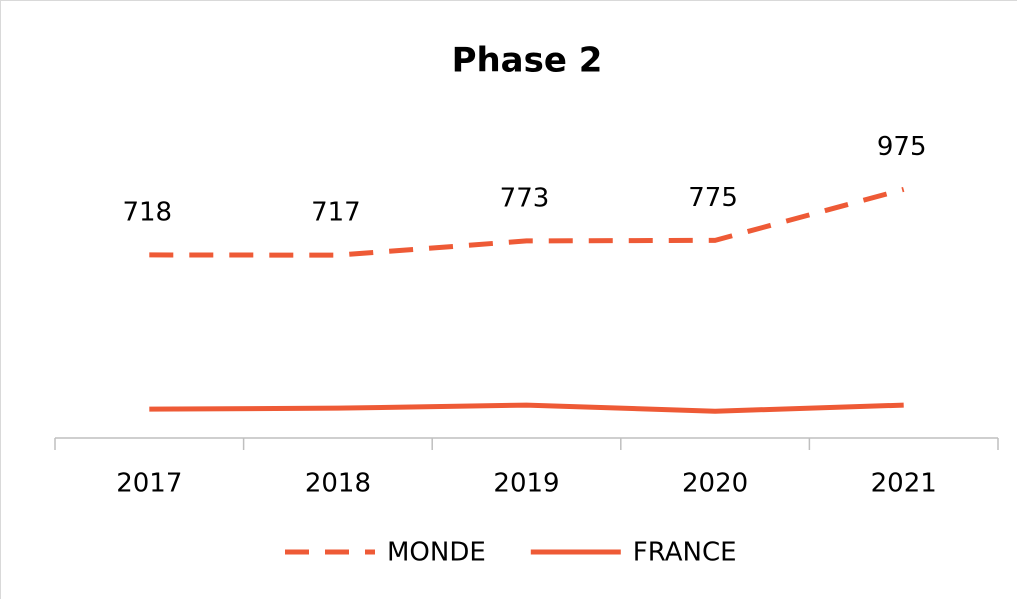 The width and height of the screenshot is (1017, 603). What do you see at coordinates (715, 484) in the screenshot?
I see `x-tick-label: 2020` at bounding box center [715, 484].